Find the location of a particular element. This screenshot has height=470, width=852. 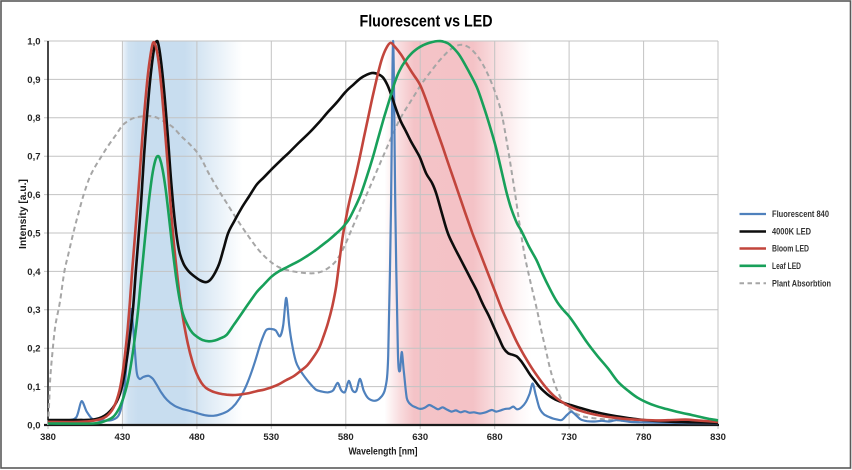

svg-text: Wavelength [nm] is located at coordinates (383, 452).